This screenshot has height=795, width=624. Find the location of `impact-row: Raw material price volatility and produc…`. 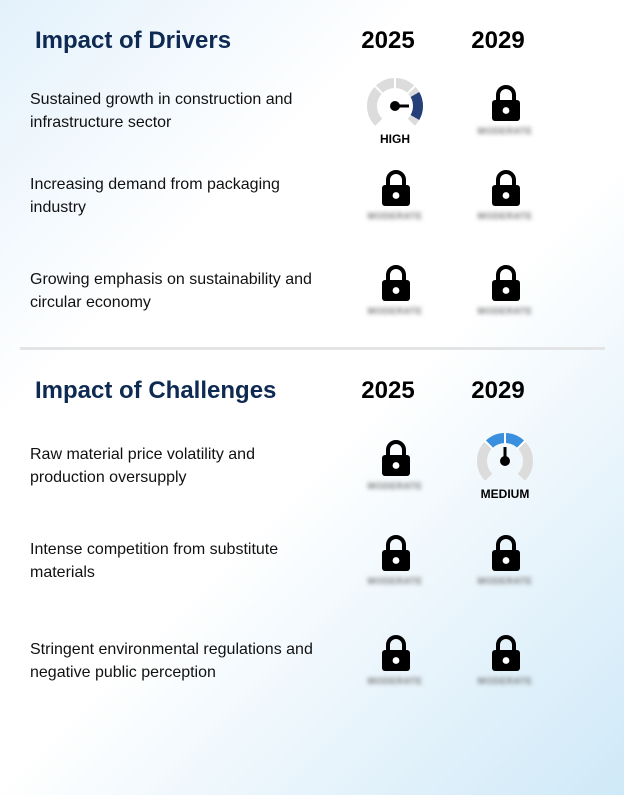

impact-row: Raw material price volatility and produc… is located at coordinates (312, 478).